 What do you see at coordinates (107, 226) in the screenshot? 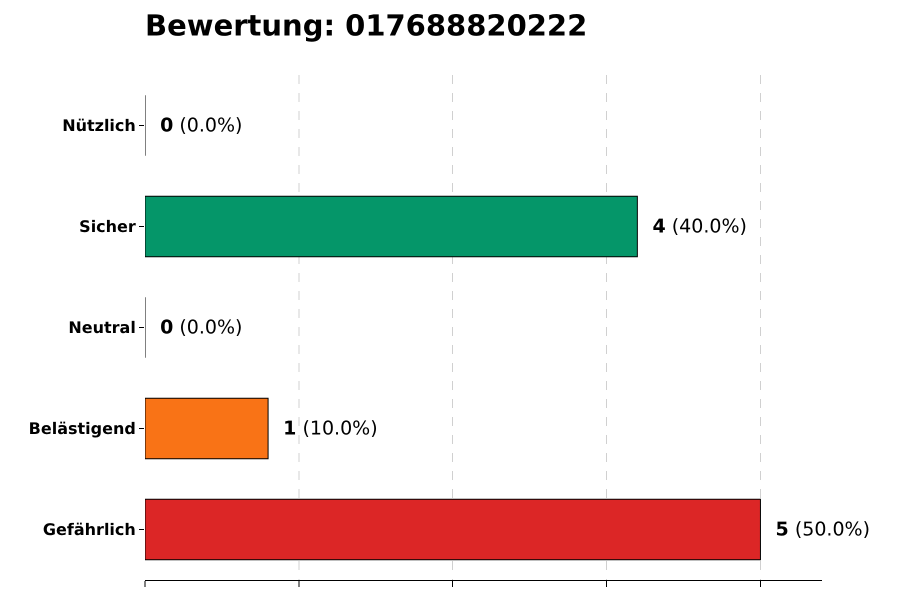
I see `y-tick-label: Sicher` at bounding box center [107, 226].